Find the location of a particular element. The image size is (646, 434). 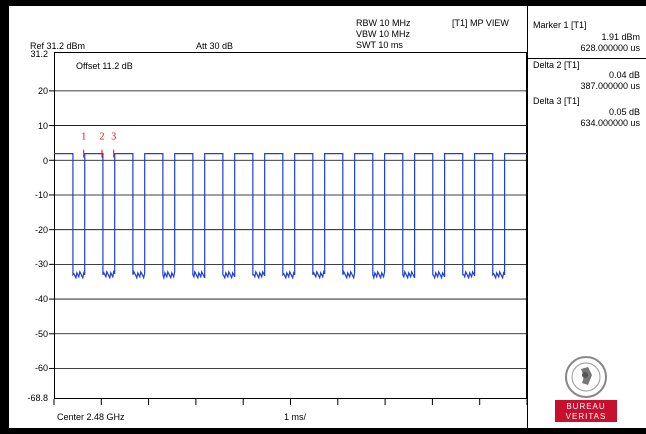

ytick-label: -60 is located at coordinates (41, 368).